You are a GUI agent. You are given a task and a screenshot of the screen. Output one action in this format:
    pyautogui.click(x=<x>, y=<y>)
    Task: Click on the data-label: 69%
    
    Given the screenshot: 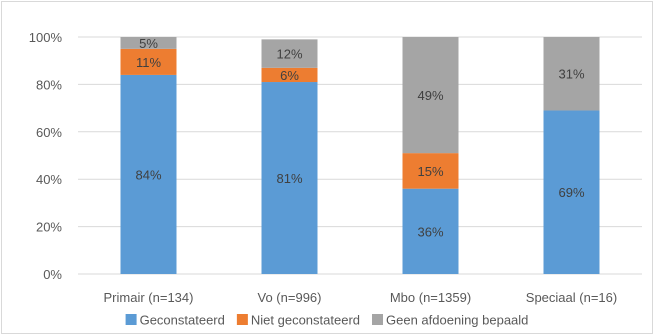 What is the action you would take?
    pyautogui.click(x=571, y=192)
    